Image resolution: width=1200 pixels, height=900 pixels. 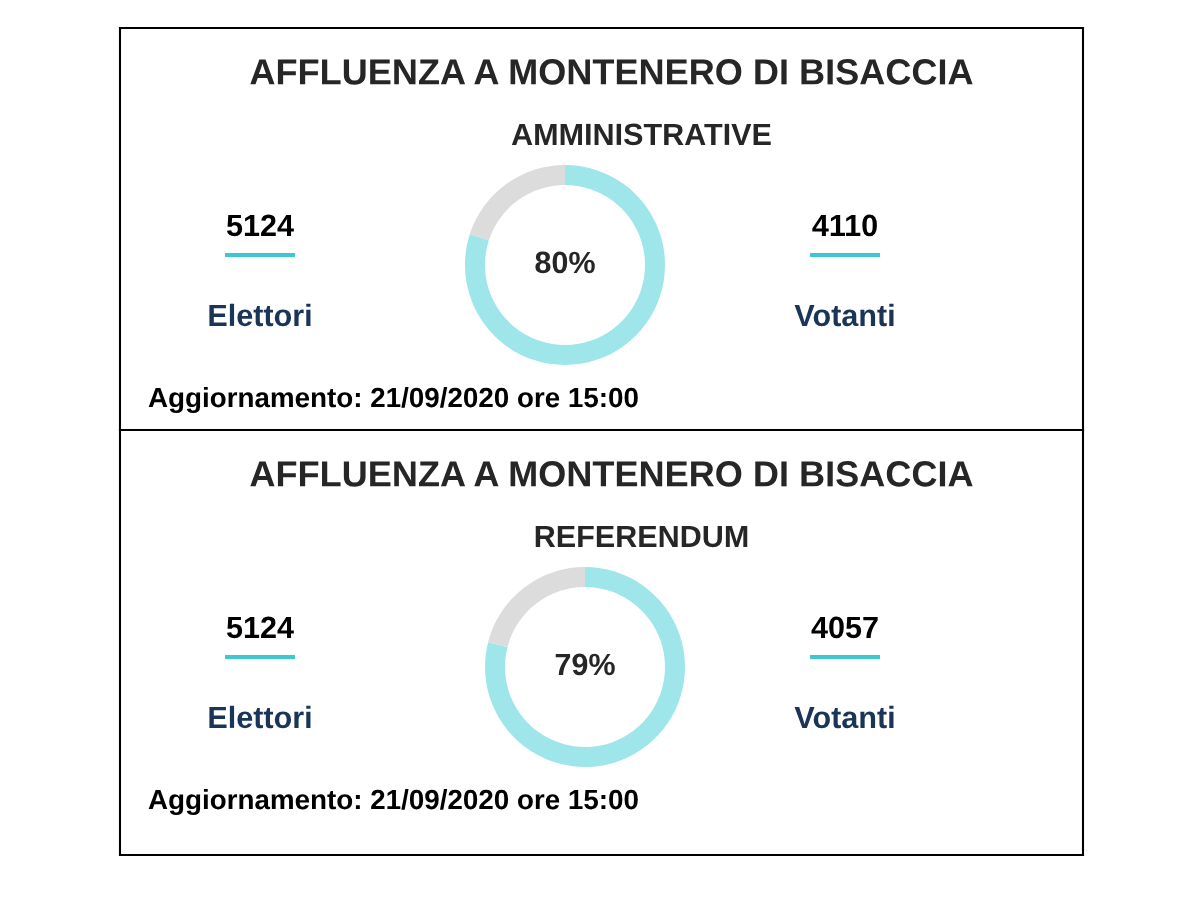 What do you see at coordinates (641, 134) in the screenshot?
I see `chart-subtitle: AMMINISTRATIVE` at bounding box center [641, 134].